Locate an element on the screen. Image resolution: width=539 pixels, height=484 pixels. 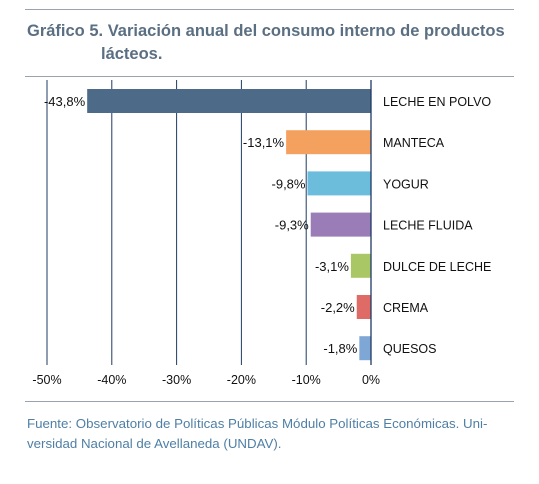
bar-value-label: -1,8% is located at coordinates (340, 348).